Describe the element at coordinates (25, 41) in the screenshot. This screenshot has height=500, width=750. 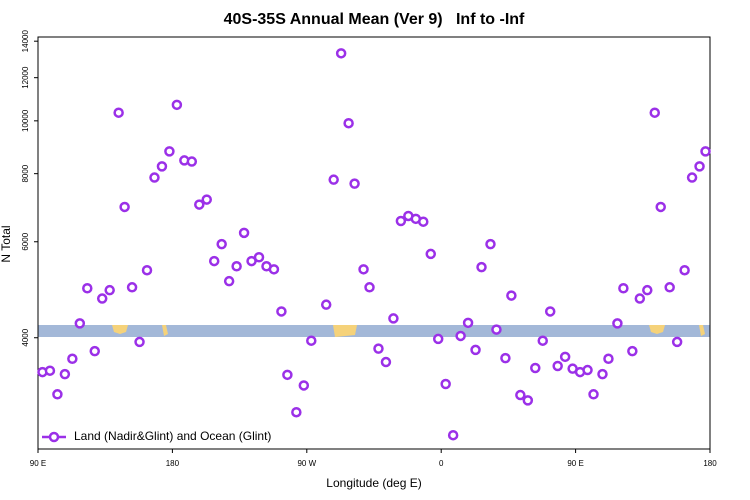
I see `y-tick-label: 14000` at that location.